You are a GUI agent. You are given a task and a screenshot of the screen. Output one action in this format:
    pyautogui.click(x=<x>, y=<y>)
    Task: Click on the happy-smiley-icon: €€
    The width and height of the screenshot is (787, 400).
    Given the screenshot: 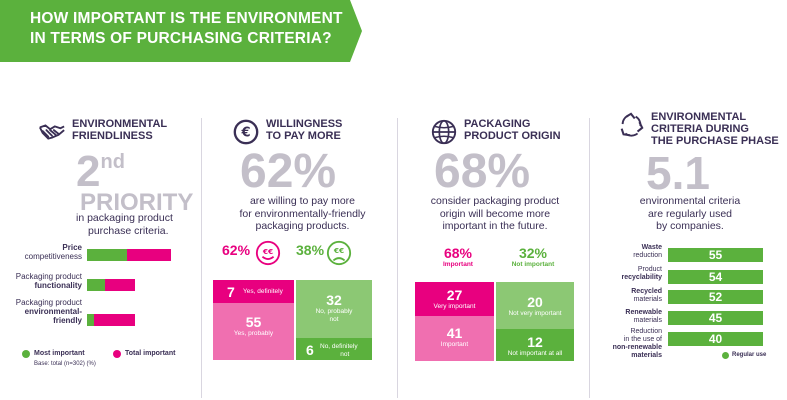 What is the action you would take?
    pyautogui.click(x=268, y=253)
    